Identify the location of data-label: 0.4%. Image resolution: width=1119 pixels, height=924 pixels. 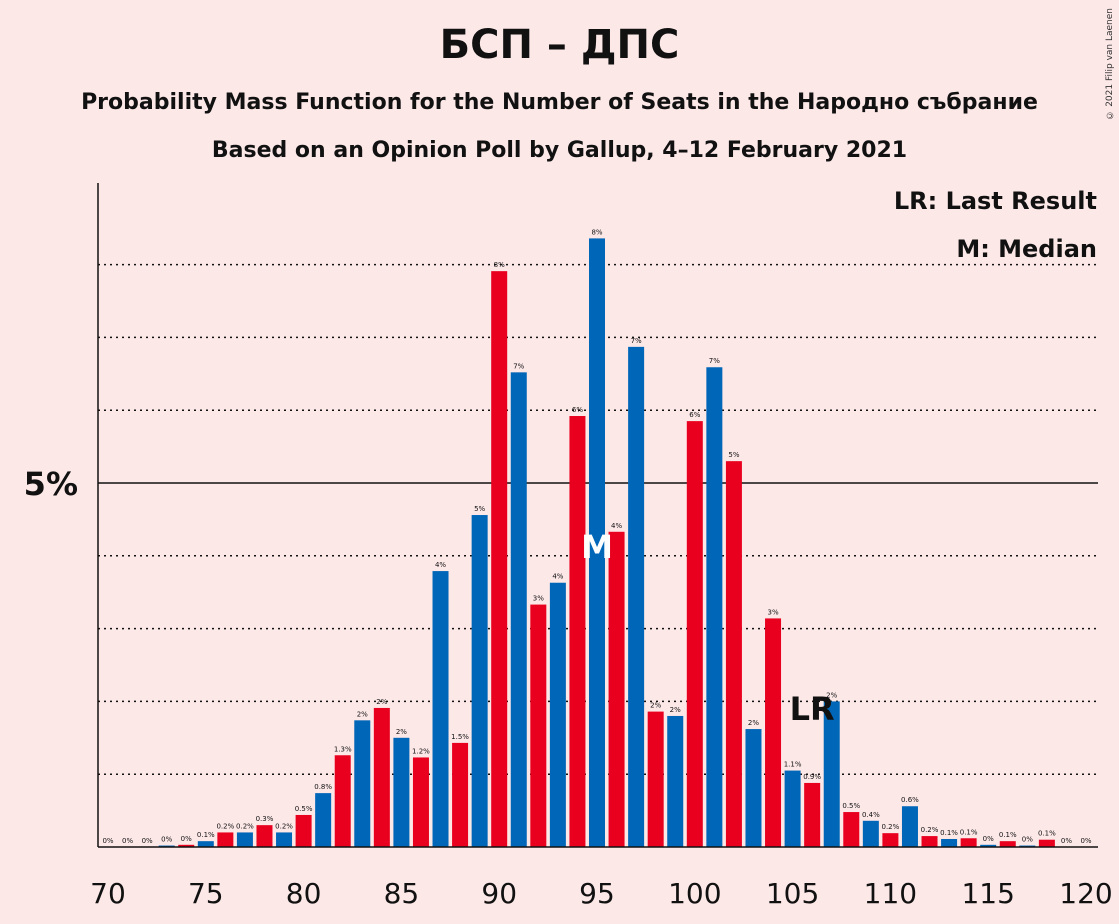
(871, 815).